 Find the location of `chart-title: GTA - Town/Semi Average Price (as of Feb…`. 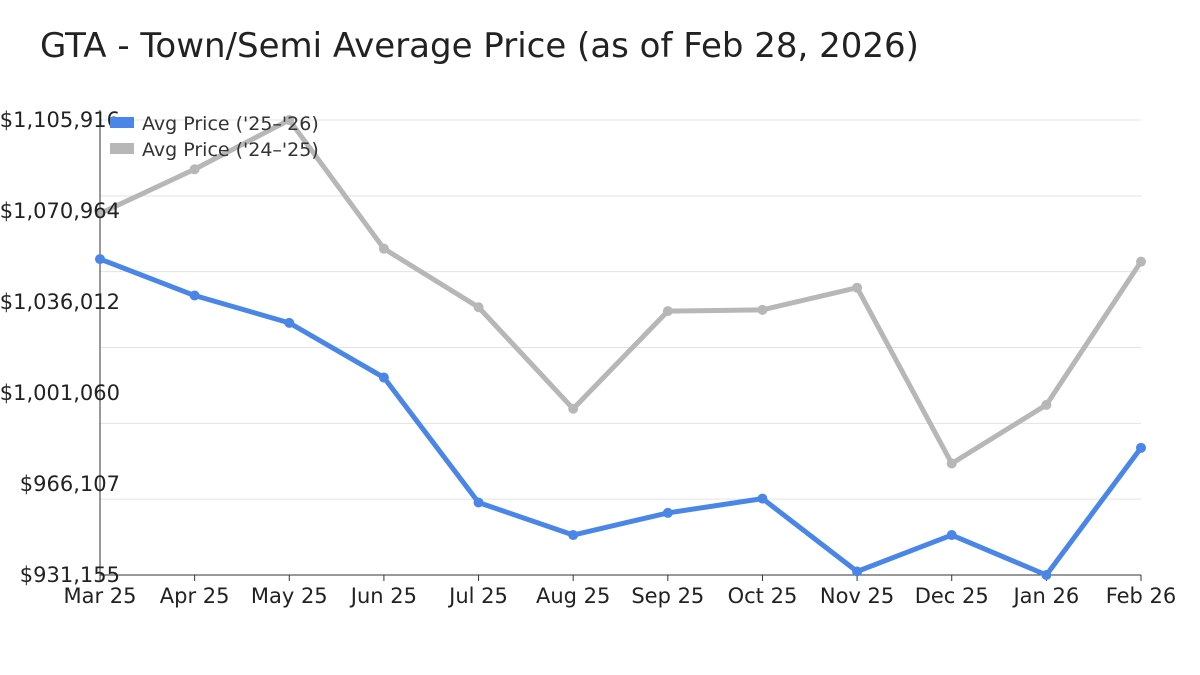

chart-title: GTA - Town/Semi Average Price (as of Feb… is located at coordinates (479, 46).